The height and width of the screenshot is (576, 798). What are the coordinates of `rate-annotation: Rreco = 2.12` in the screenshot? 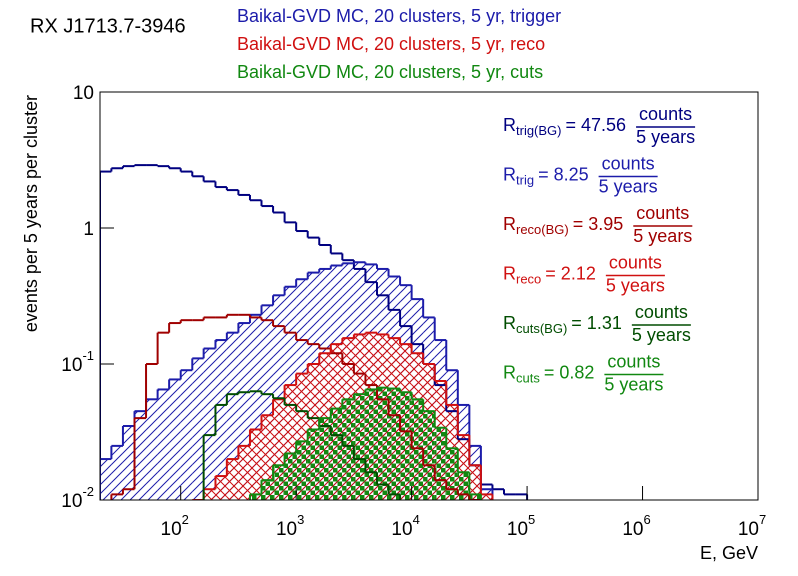 It's located at (549, 275).